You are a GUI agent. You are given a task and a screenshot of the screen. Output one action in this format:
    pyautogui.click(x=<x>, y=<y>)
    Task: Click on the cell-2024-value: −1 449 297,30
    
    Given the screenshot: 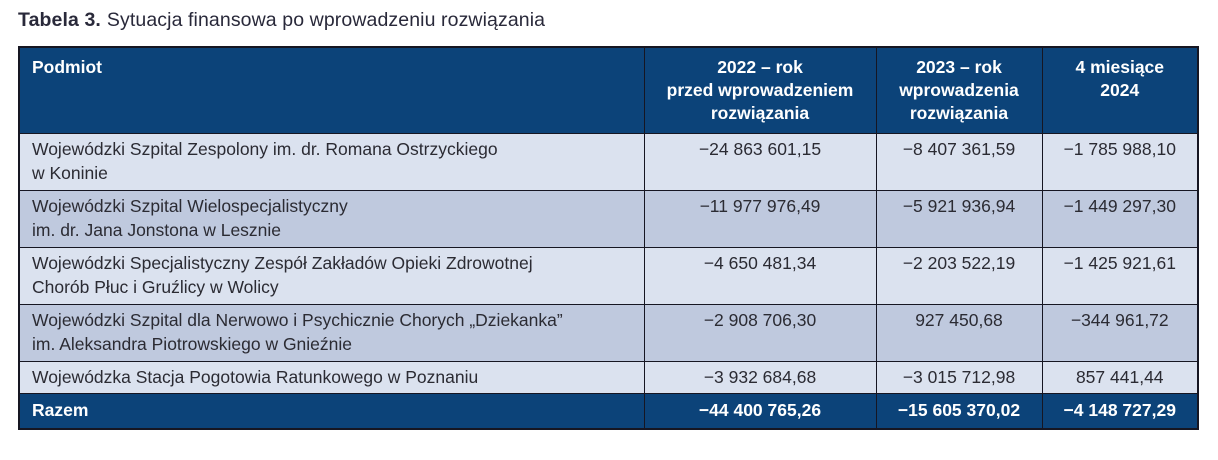 What is the action you would take?
    pyautogui.click(x=1120, y=219)
    